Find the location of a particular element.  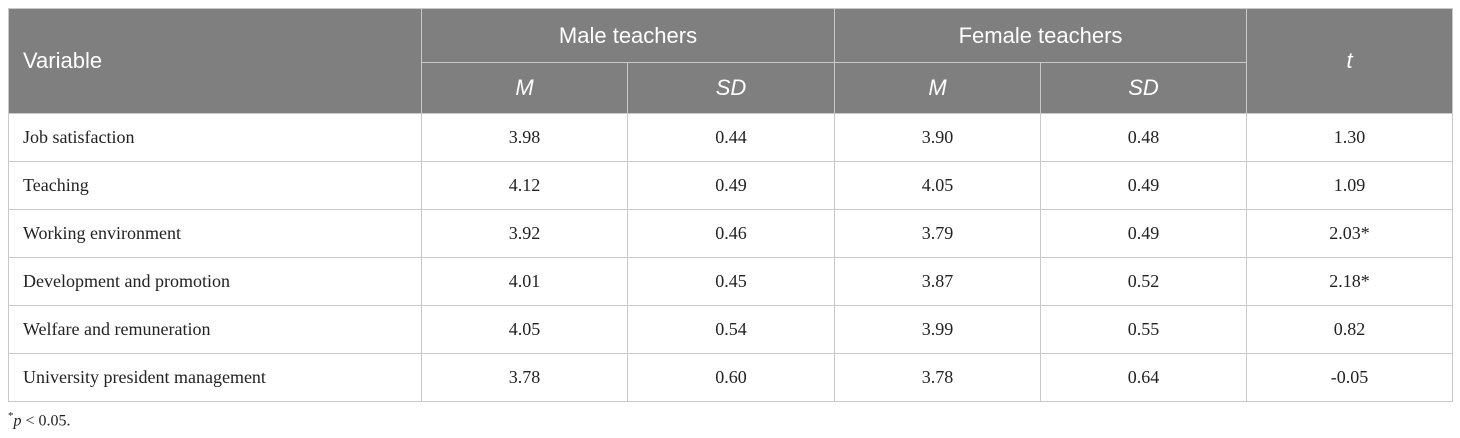

cell: 0.64 is located at coordinates (1143, 377).